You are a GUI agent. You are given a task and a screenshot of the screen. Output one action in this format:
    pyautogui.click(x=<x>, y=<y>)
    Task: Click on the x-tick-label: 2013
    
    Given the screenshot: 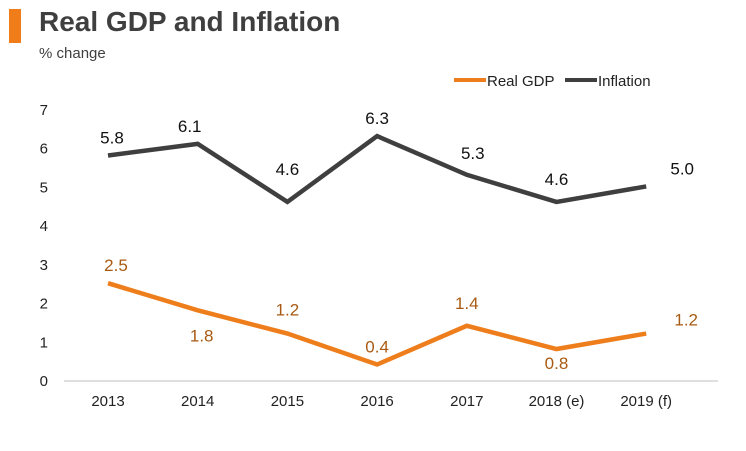 What is the action you would take?
    pyautogui.click(x=107, y=401)
    